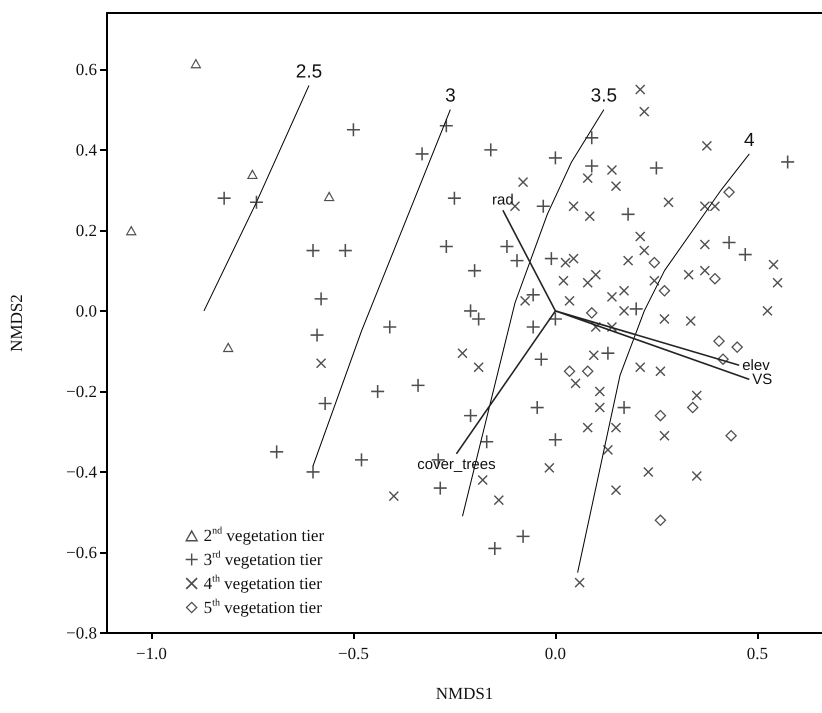 The width and height of the screenshot is (822, 713). What do you see at coordinates (81, 552) in the screenshot?
I see `y-tick-label: −0.6` at bounding box center [81, 552].